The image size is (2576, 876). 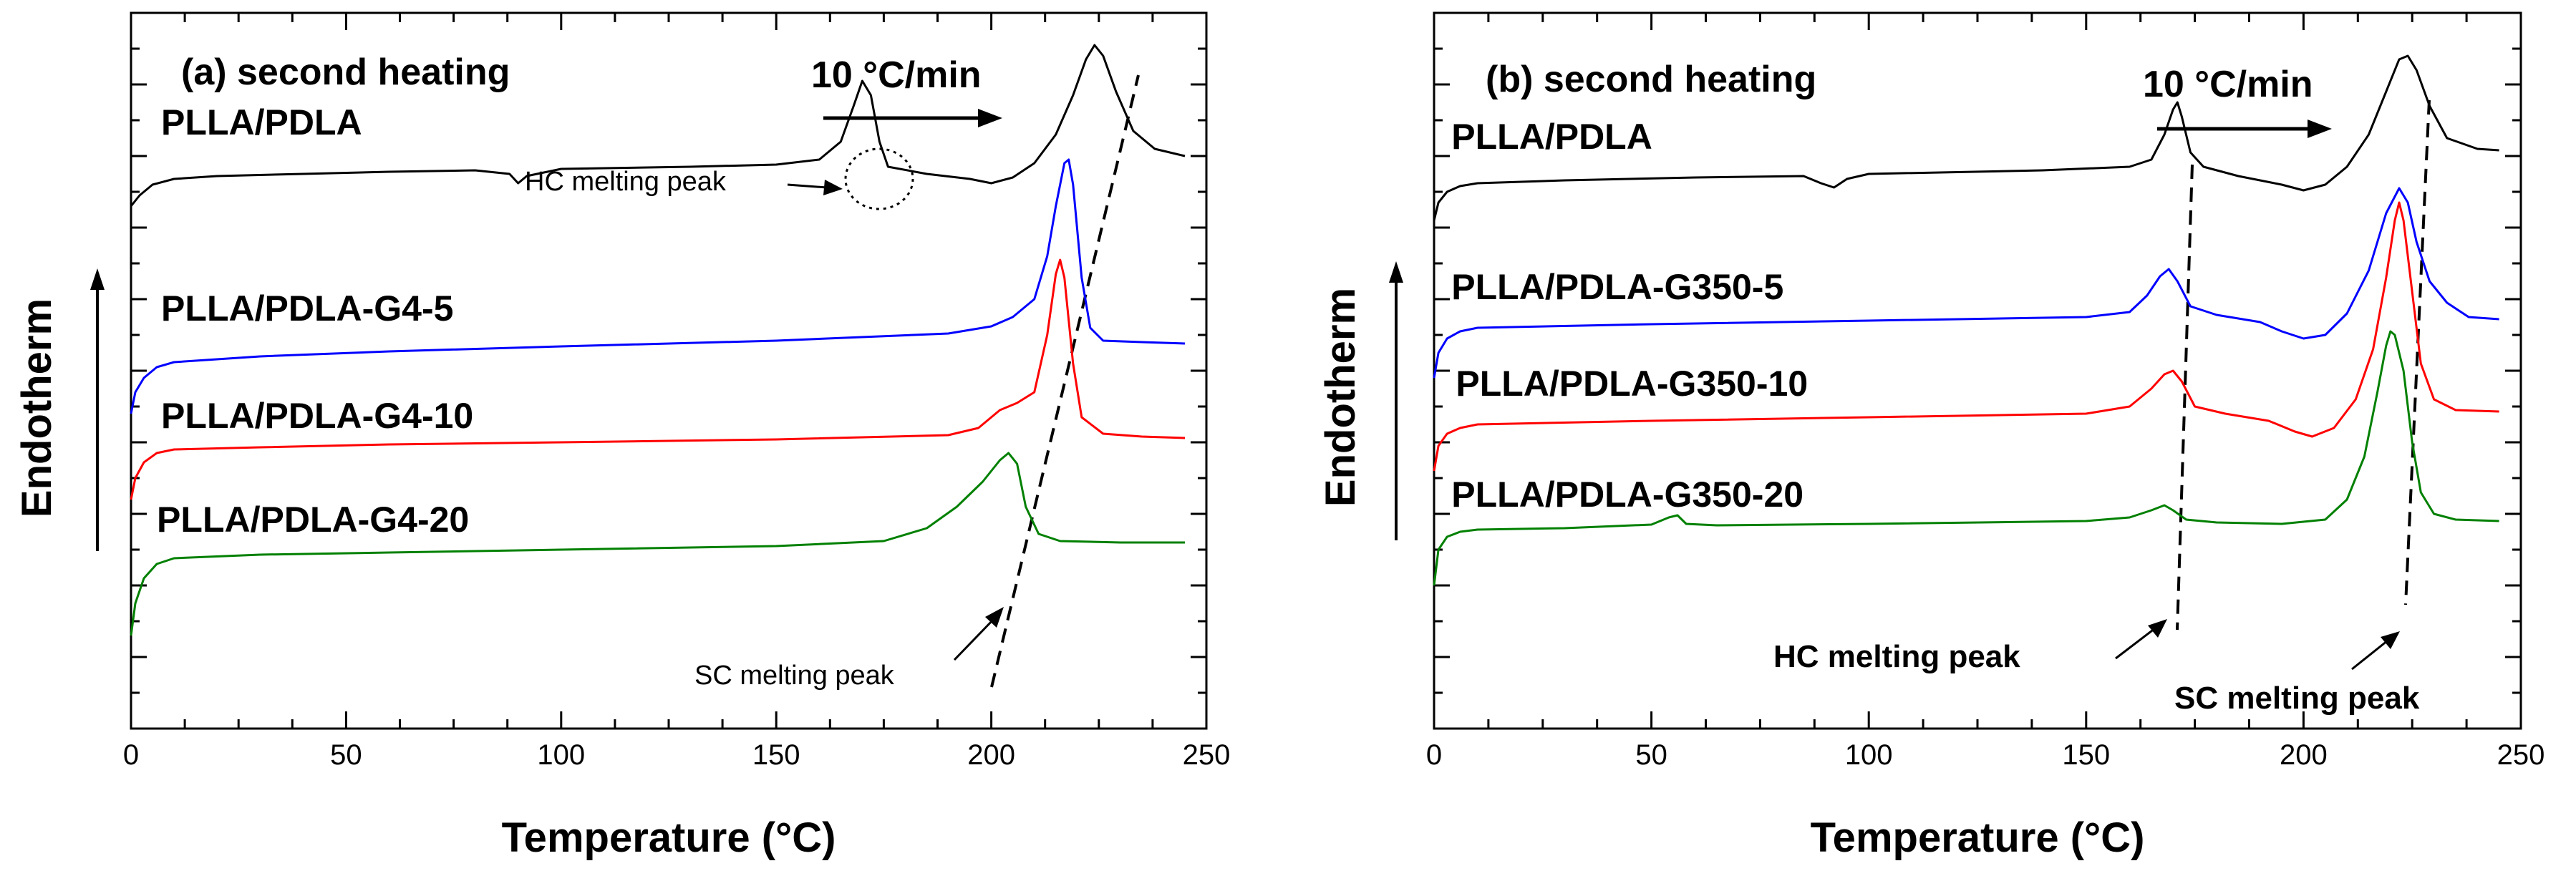 I want to click on series-label: PLLA/PDLA-G350-5, so click(x=1617, y=287).